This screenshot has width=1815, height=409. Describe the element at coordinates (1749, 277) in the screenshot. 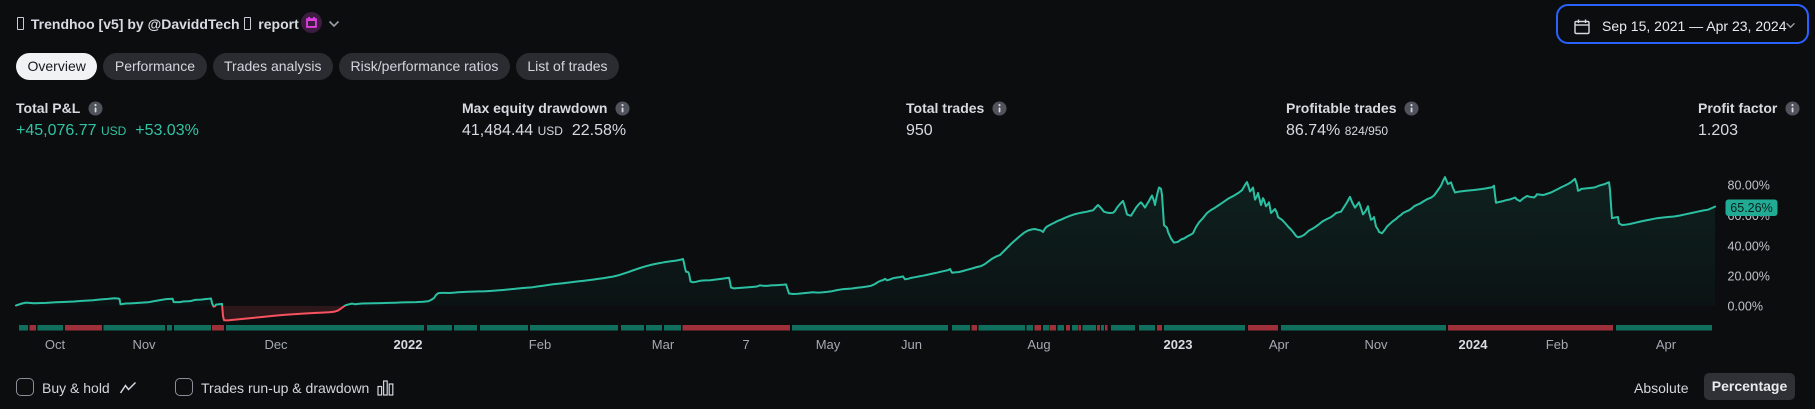

I see `svg-text: 20.00%` at that location.